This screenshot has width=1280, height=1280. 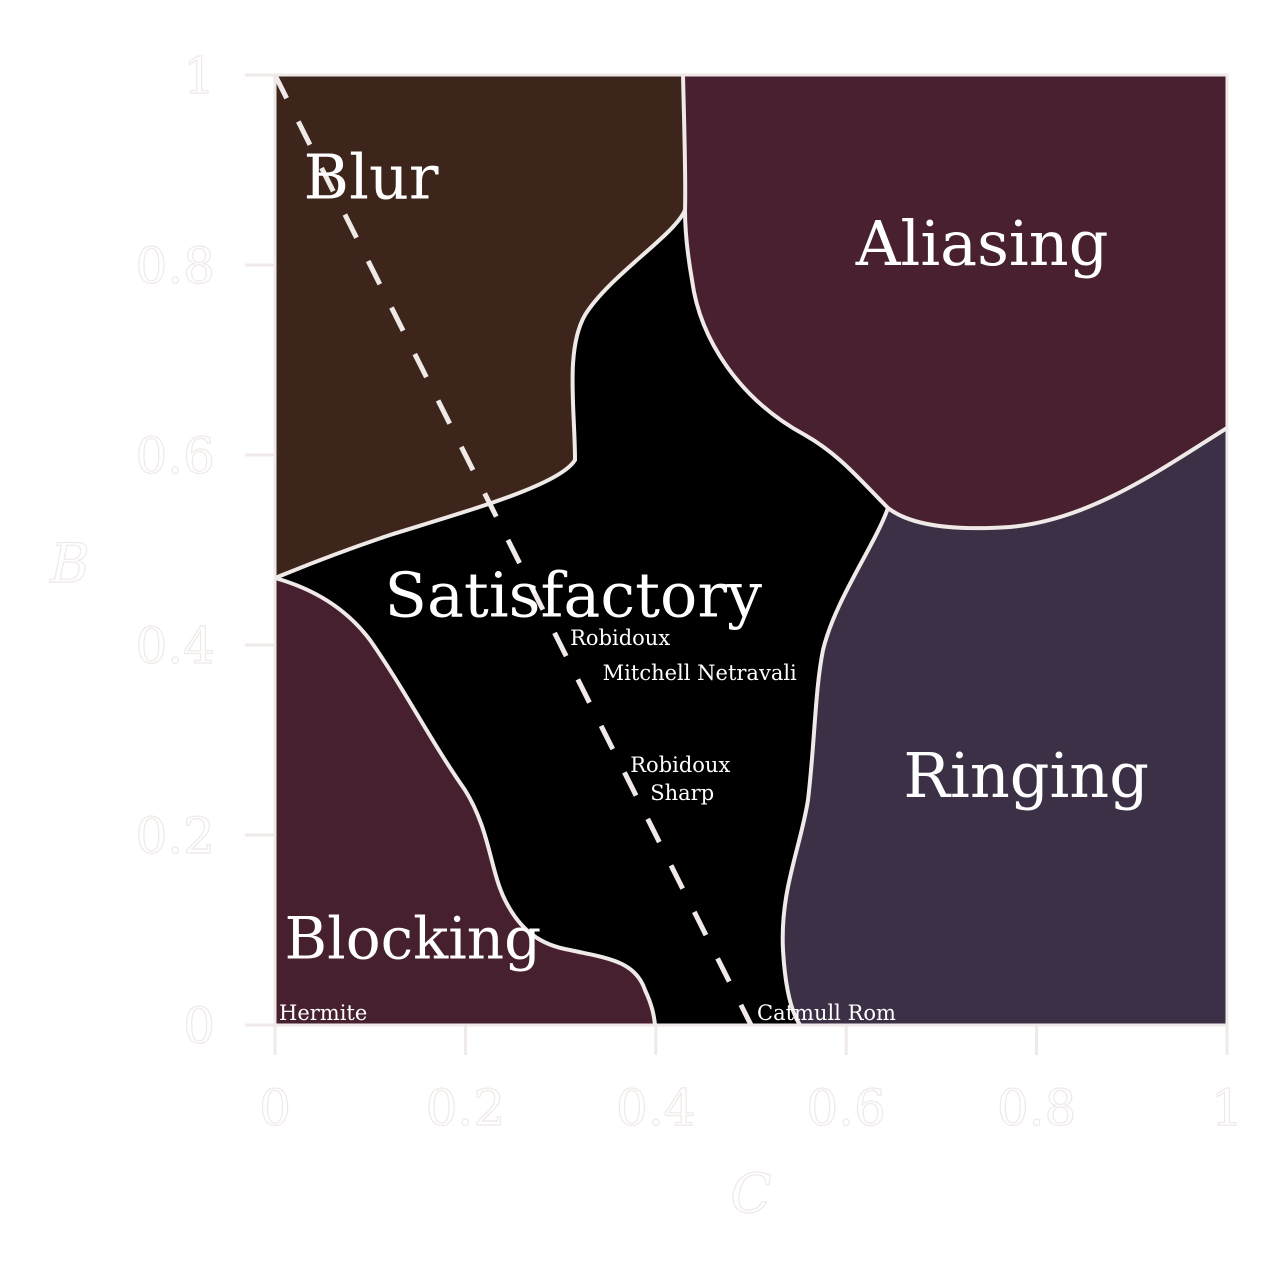 I want to click on x-axis-title: C, so click(x=750, y=1193).